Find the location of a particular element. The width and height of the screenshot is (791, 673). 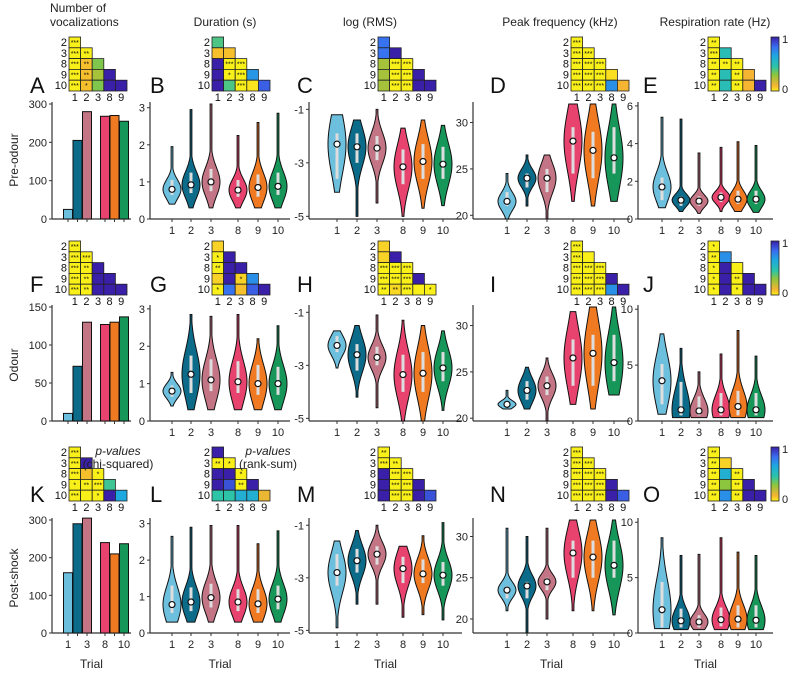

colorbar-max-label: 1 is located at coordinates (785, 40).